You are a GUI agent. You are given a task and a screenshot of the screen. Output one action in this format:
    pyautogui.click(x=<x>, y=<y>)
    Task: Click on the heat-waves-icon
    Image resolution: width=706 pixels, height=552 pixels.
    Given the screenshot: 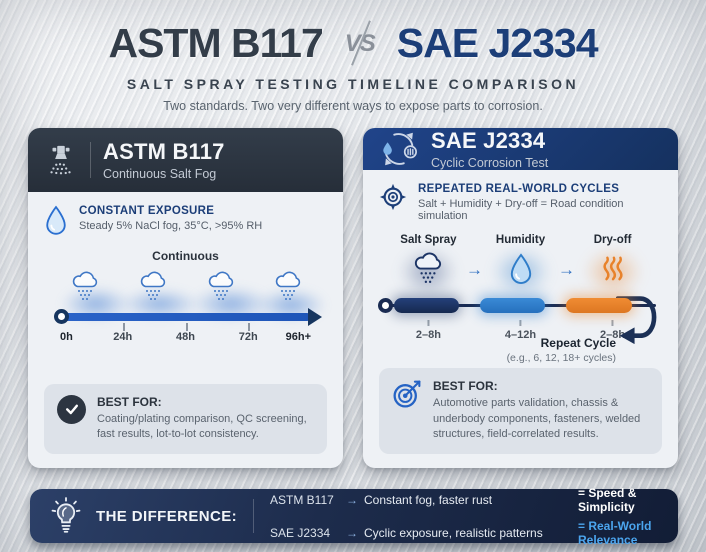 What is the action you would take?
    pyautogui.click(x=613, y=268)
    